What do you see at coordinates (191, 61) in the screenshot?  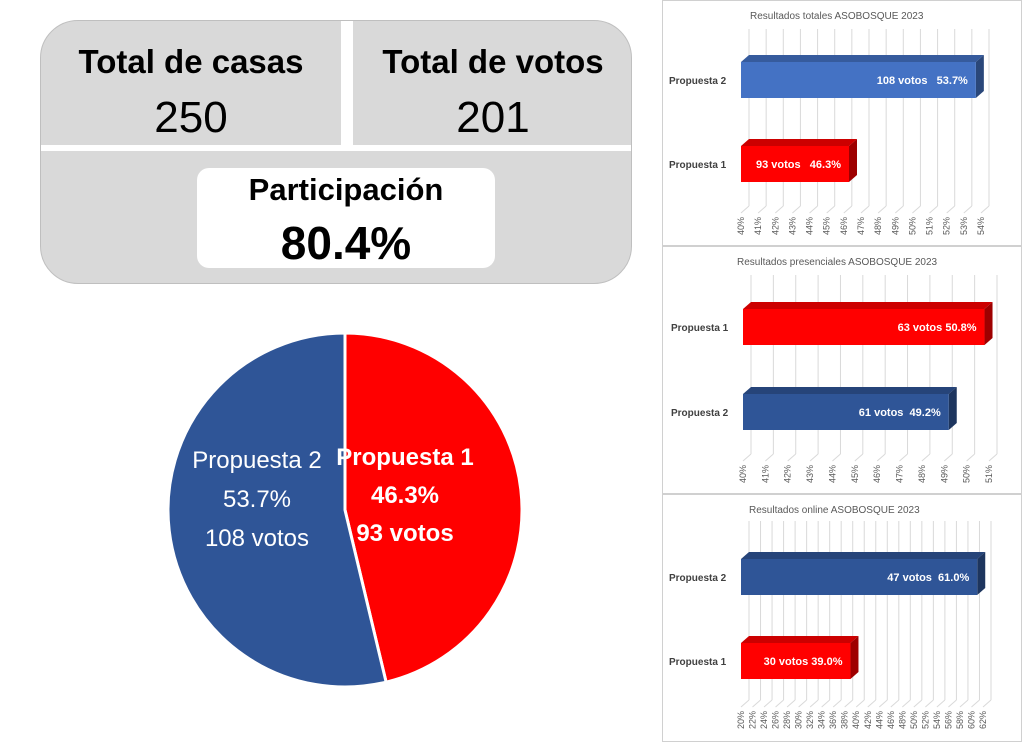 I see `total-casas-label: Total de casas` at bounding box center [191, 61].